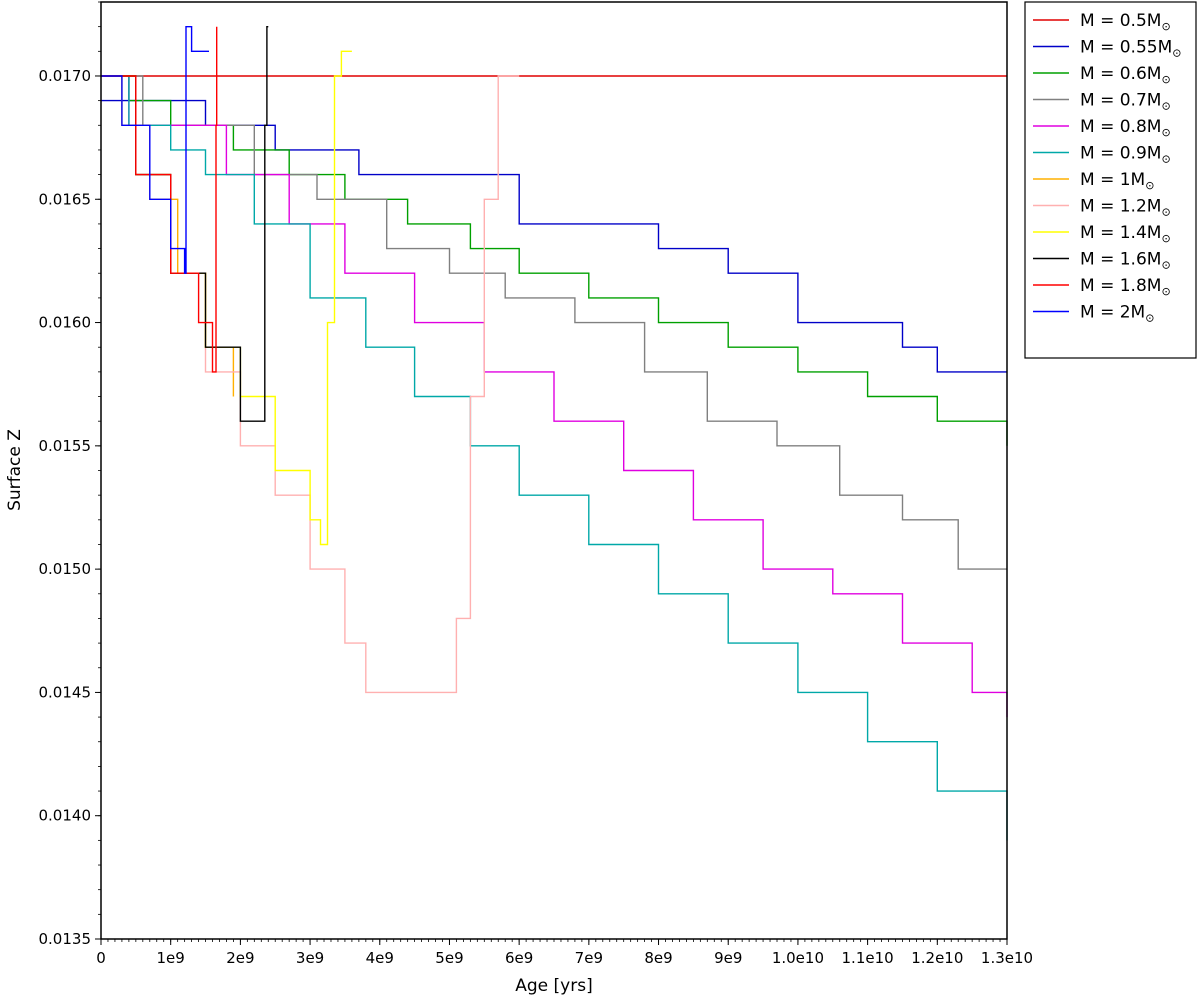  I want to click on legend-entry-7: M = 1.2M⊙, so click(1125, 208).